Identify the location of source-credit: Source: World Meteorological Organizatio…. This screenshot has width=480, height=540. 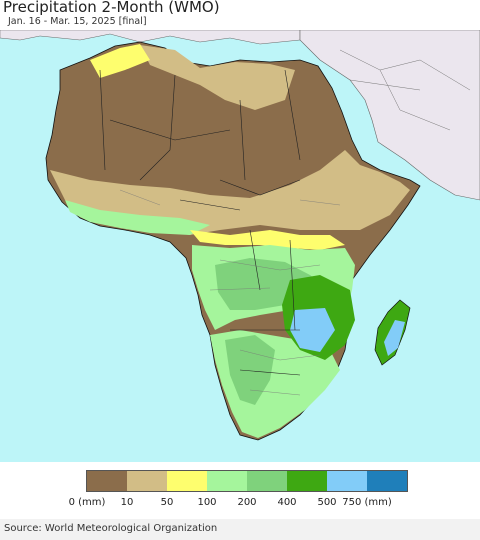
(111, 528).